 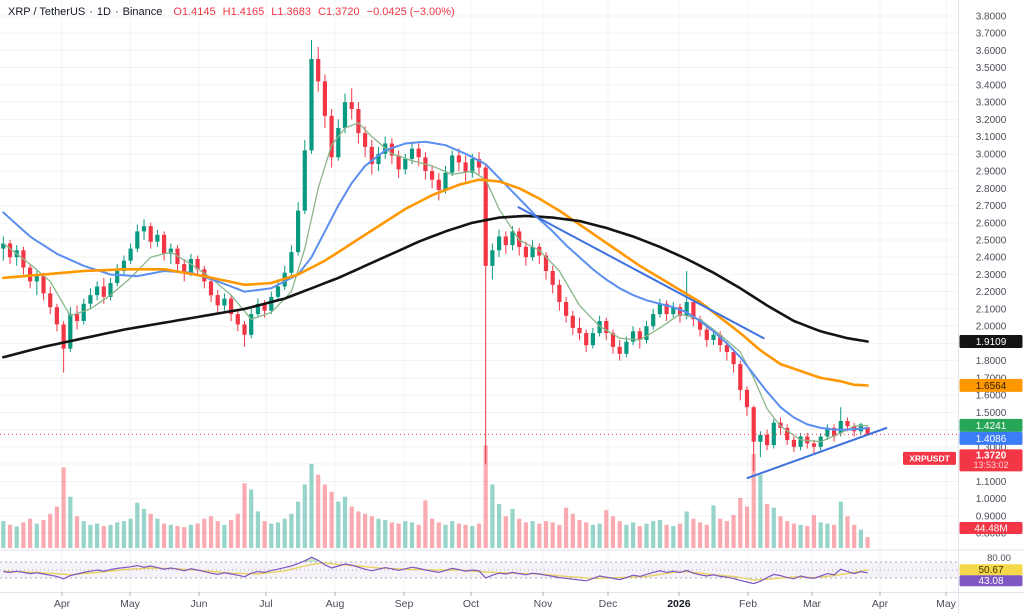 I want to click on svg-text: 1.4086, so click(x=991, y=439).